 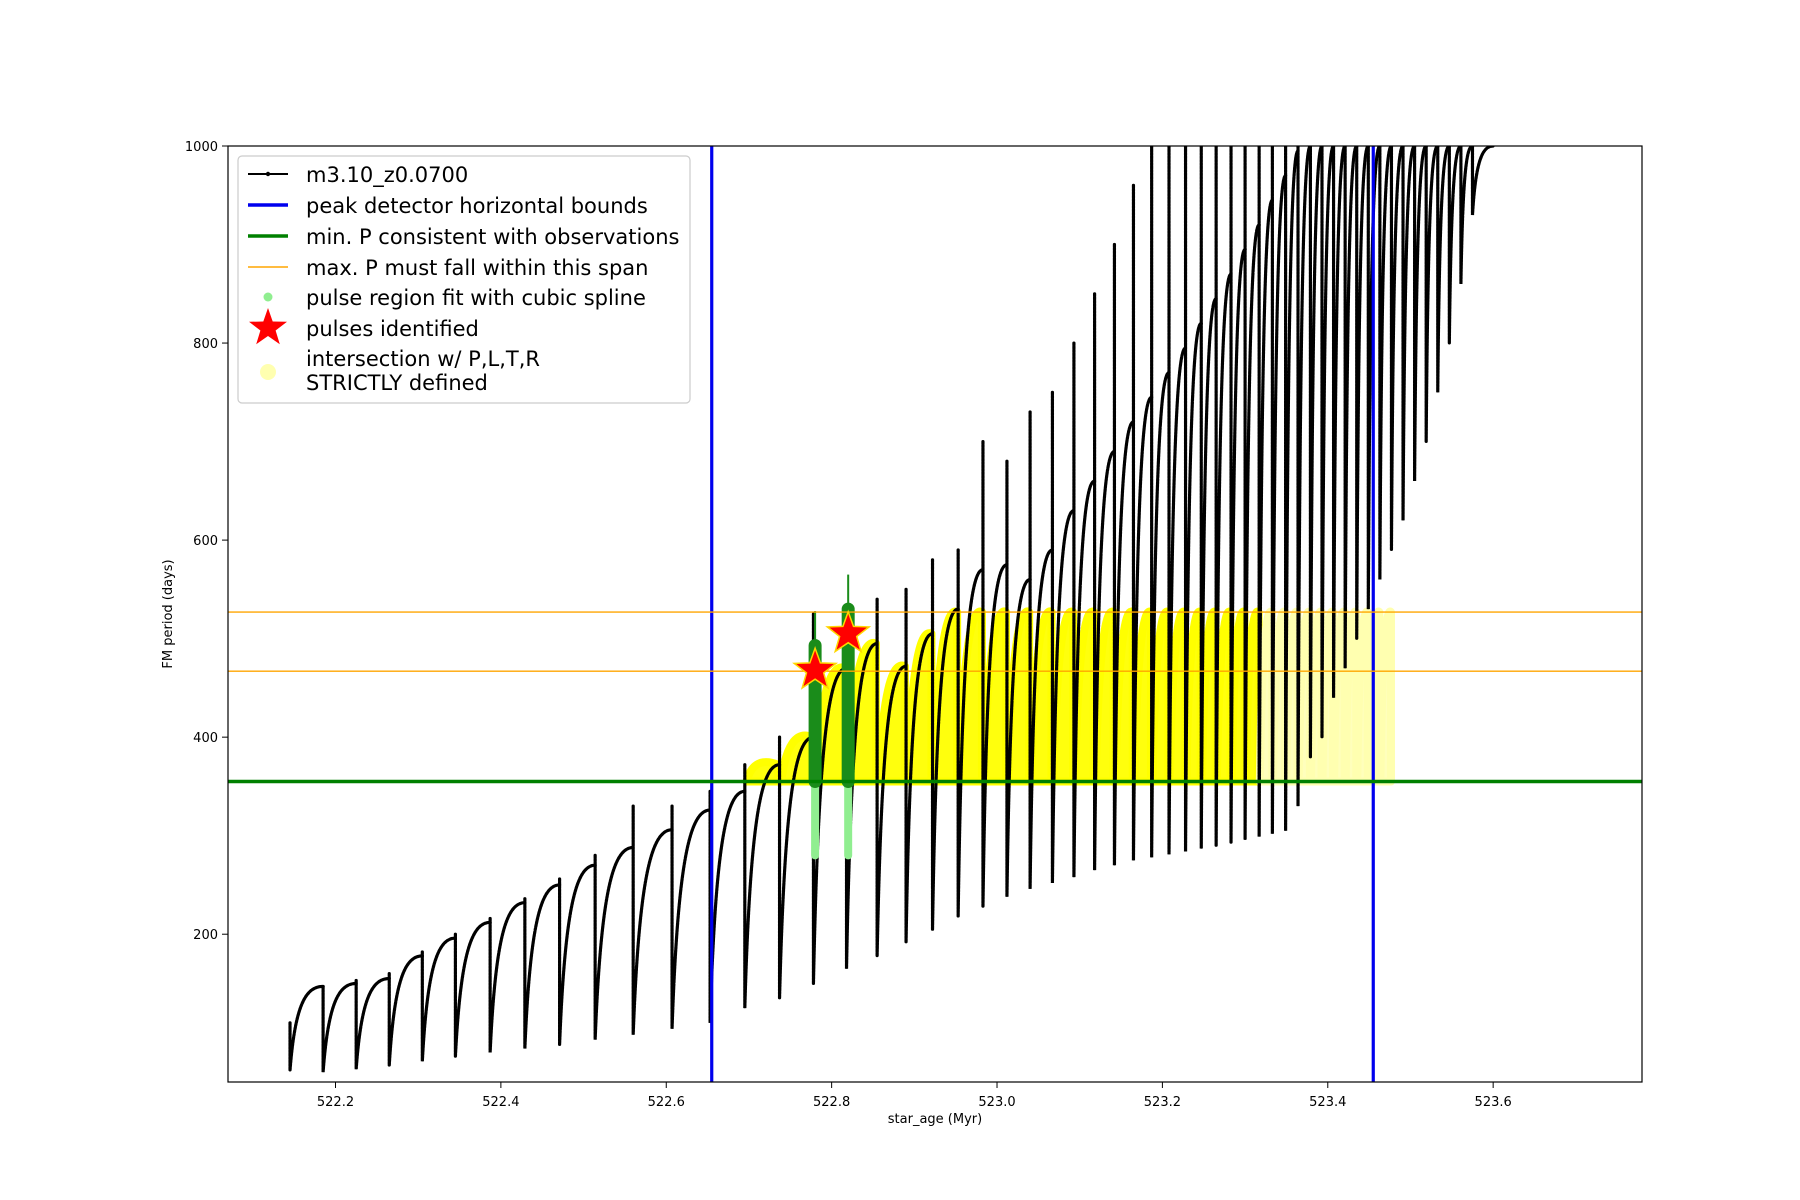 What do you see at coordinates (476, 298) in the screenshot?
I see `legend-label-spline: pulse region fit with cubic spline` at bounding box center [476, 298].